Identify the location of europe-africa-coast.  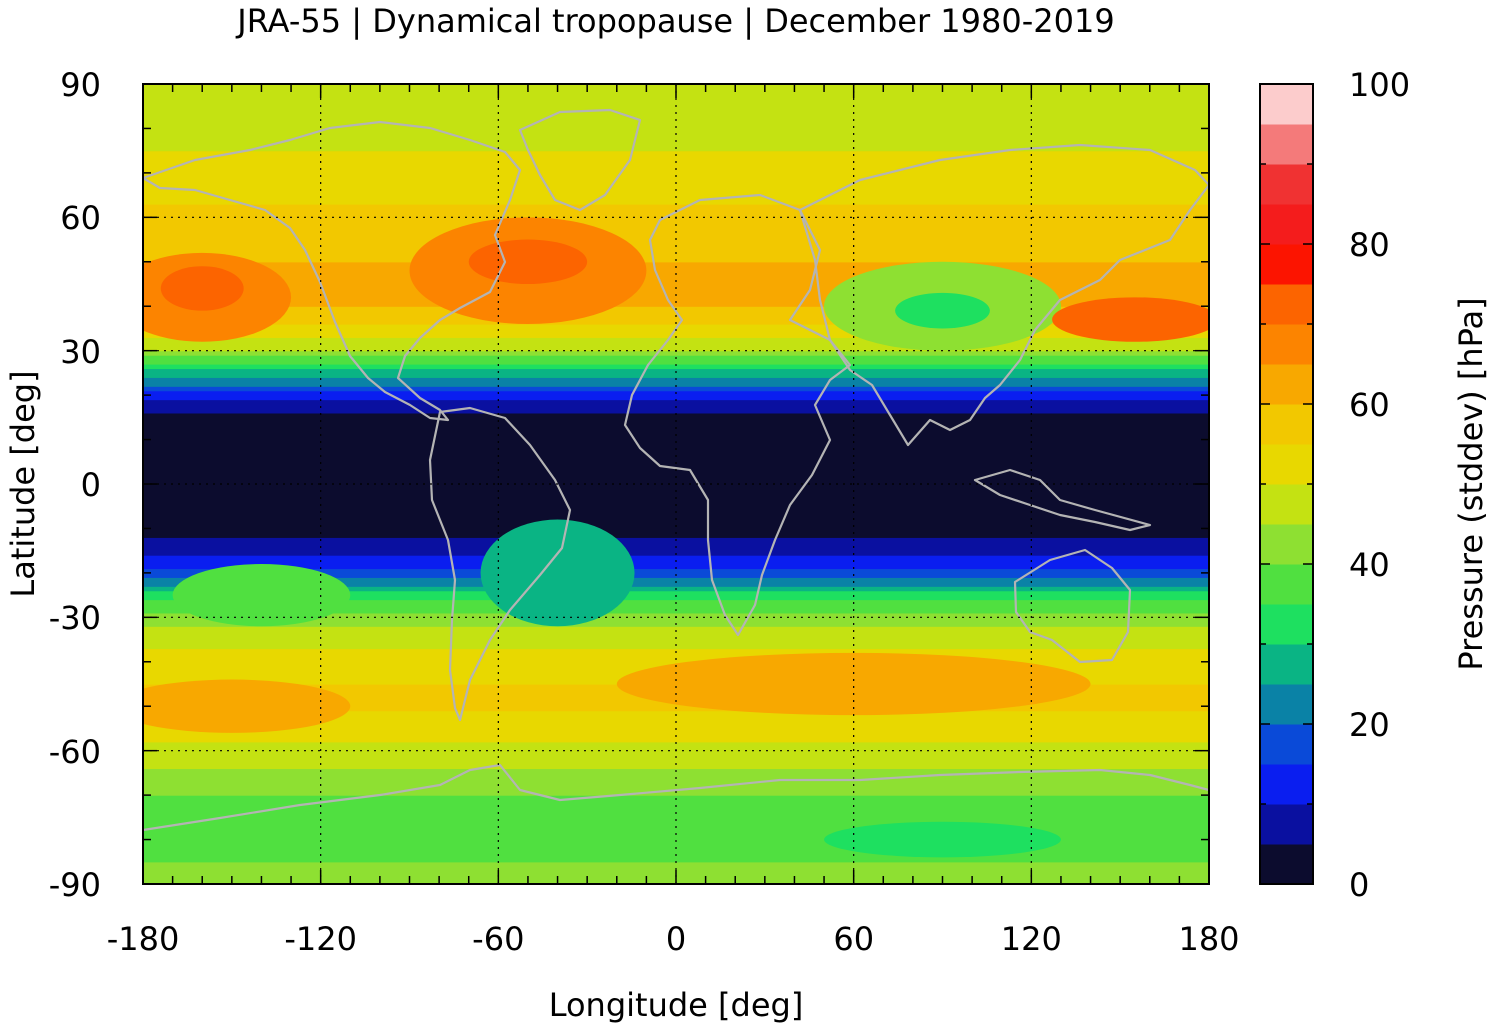
(737, 415).